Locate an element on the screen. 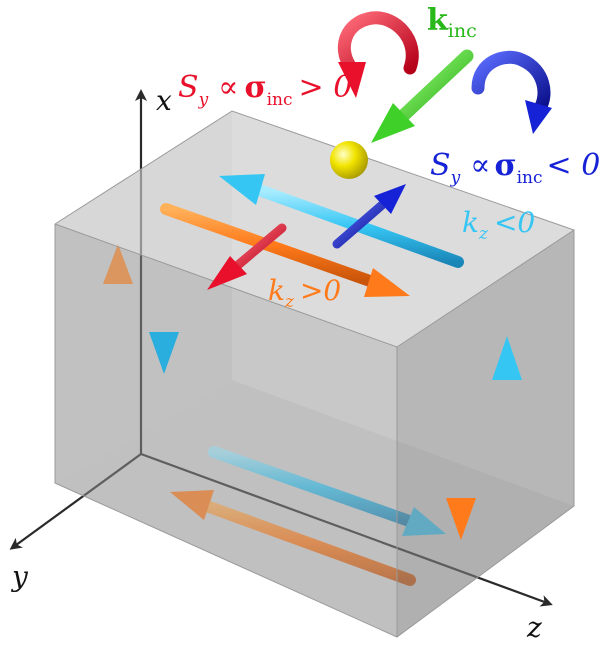  left-cyan-down-arrow is located at coordinates (164, 287).